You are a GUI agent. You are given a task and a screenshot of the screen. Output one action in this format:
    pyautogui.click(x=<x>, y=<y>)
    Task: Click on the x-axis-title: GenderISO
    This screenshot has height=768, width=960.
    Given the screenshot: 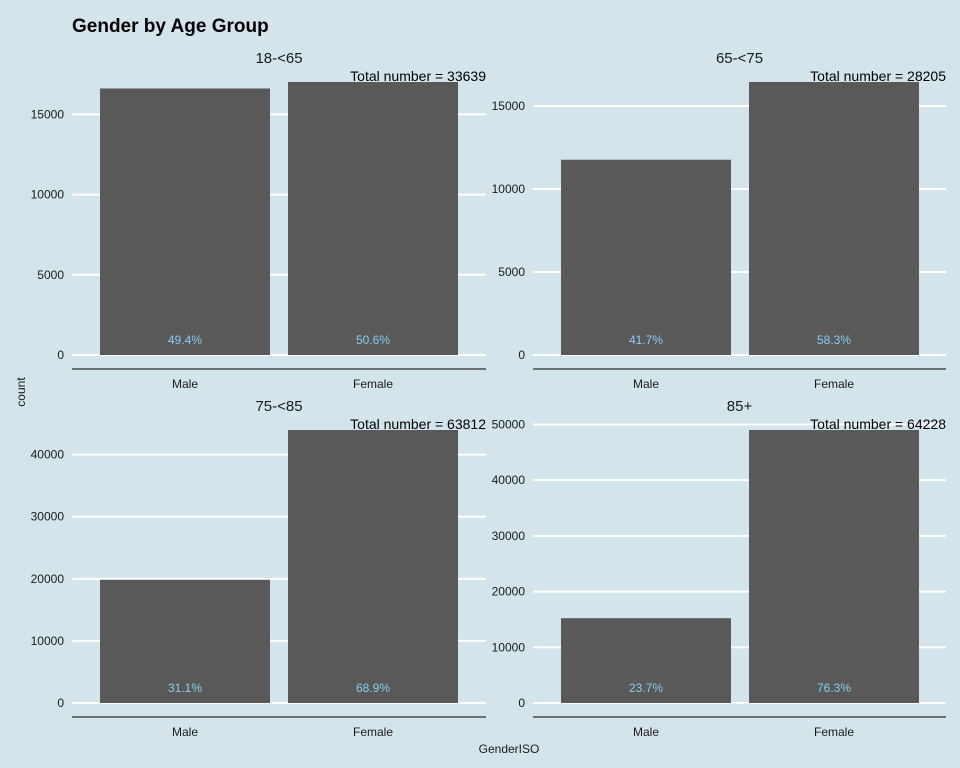 What is the action you would take?
    pyautogui.click(x=509, y=749)
    